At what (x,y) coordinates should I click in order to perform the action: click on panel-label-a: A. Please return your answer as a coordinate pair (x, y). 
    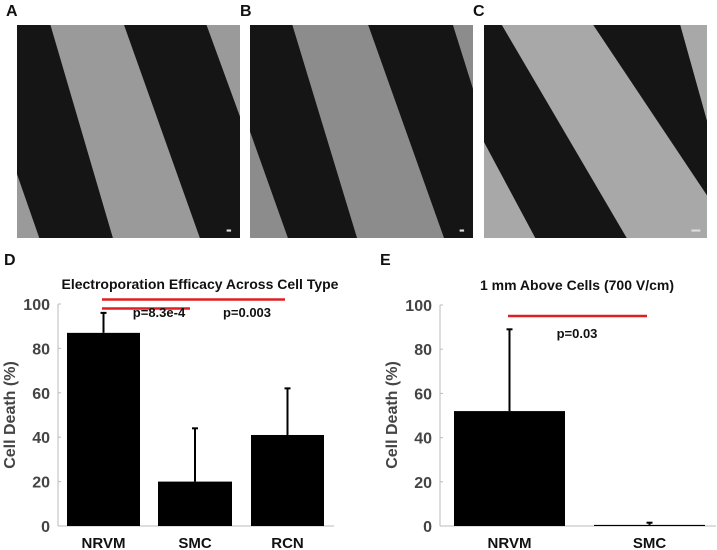
    Looking at the image, I should click on (12, 11).